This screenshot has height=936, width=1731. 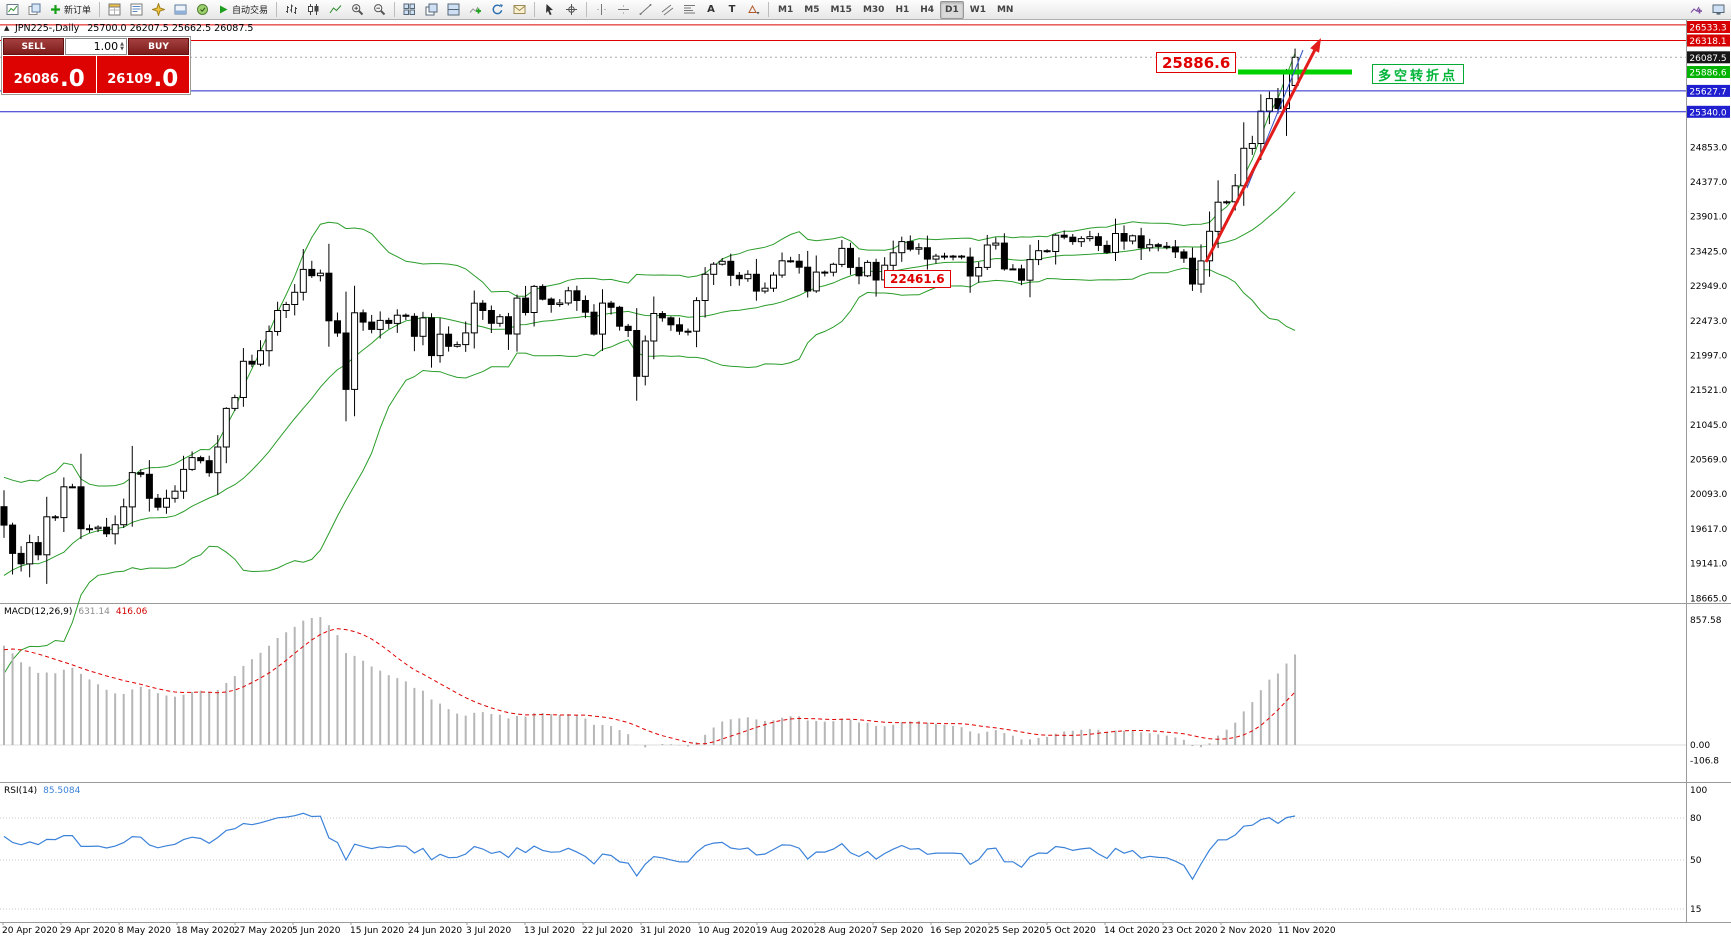 I want to click on tile-windows-icon, so click(x=409, y=9).